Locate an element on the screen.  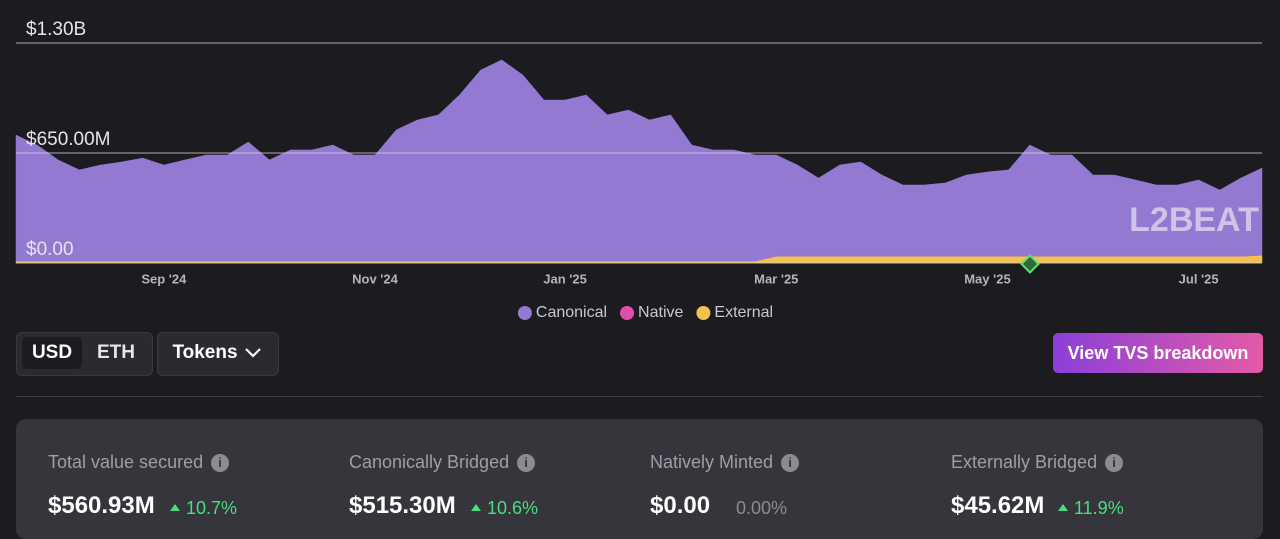
legend-item: External is located at coordinates (734, 312).